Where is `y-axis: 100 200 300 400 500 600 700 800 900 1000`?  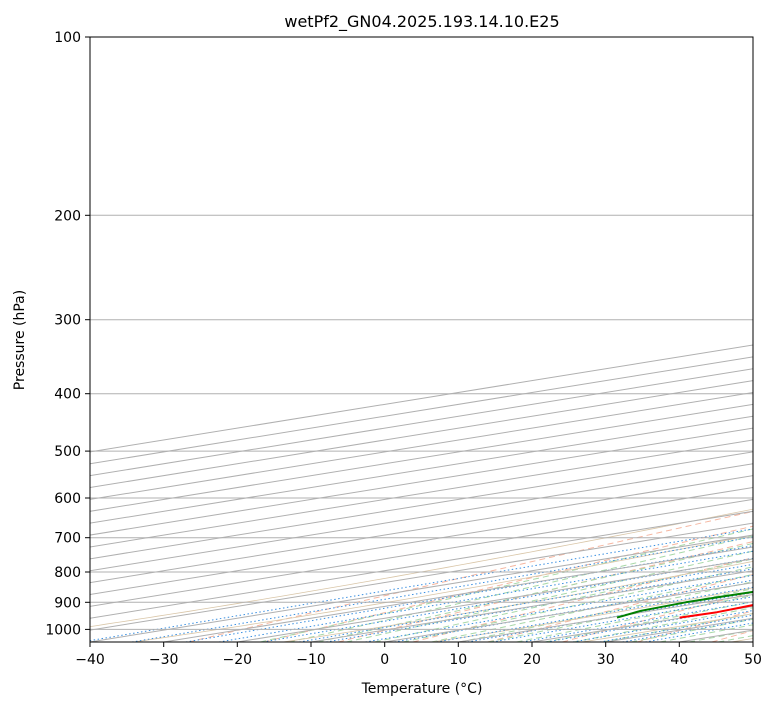 y-axis: 100 200 300 400 500 600 700 800 900 1000 is located at coordinates (67, 334).